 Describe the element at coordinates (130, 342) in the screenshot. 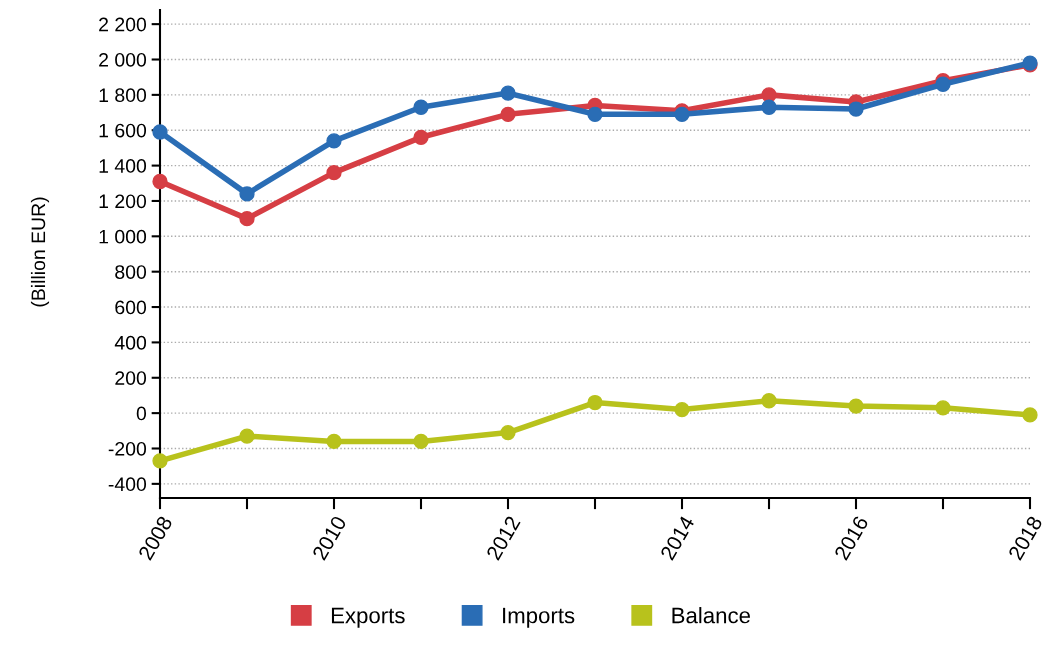

I see `y-tick-label: 400` at that location.